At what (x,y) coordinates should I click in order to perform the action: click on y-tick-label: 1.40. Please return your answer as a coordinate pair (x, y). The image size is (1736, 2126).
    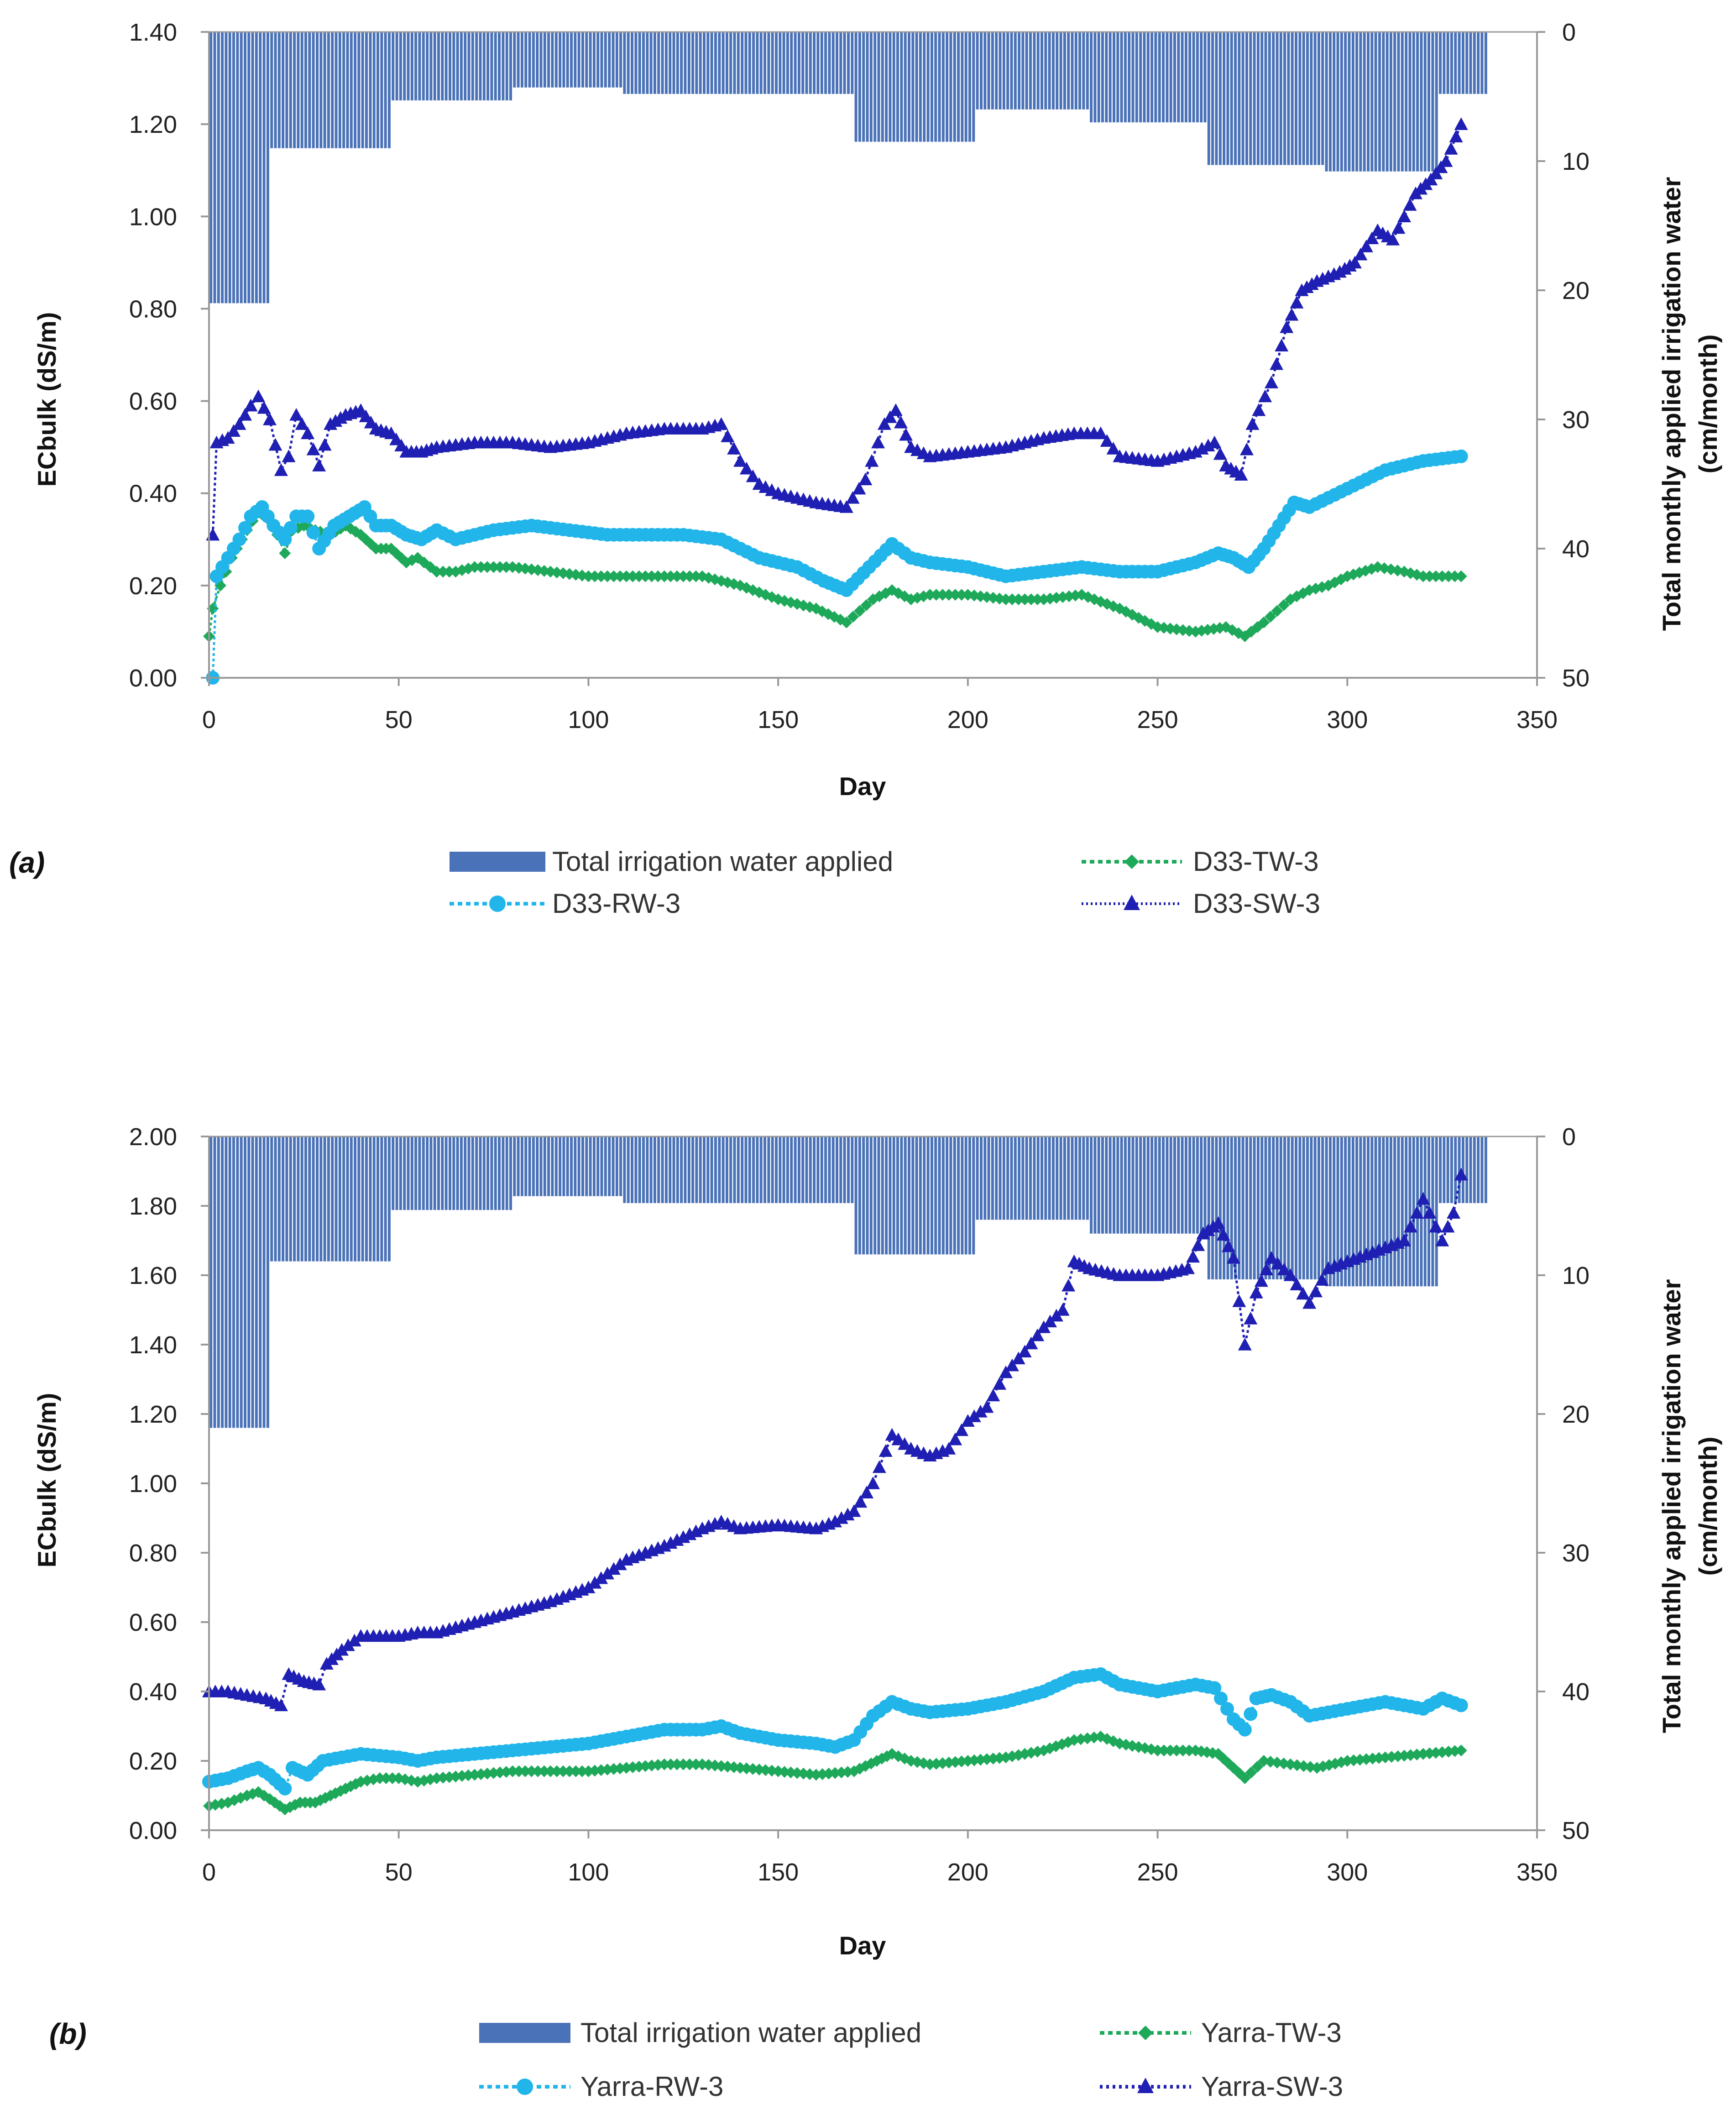
    Looking at the image, I should click on (153, 1345).